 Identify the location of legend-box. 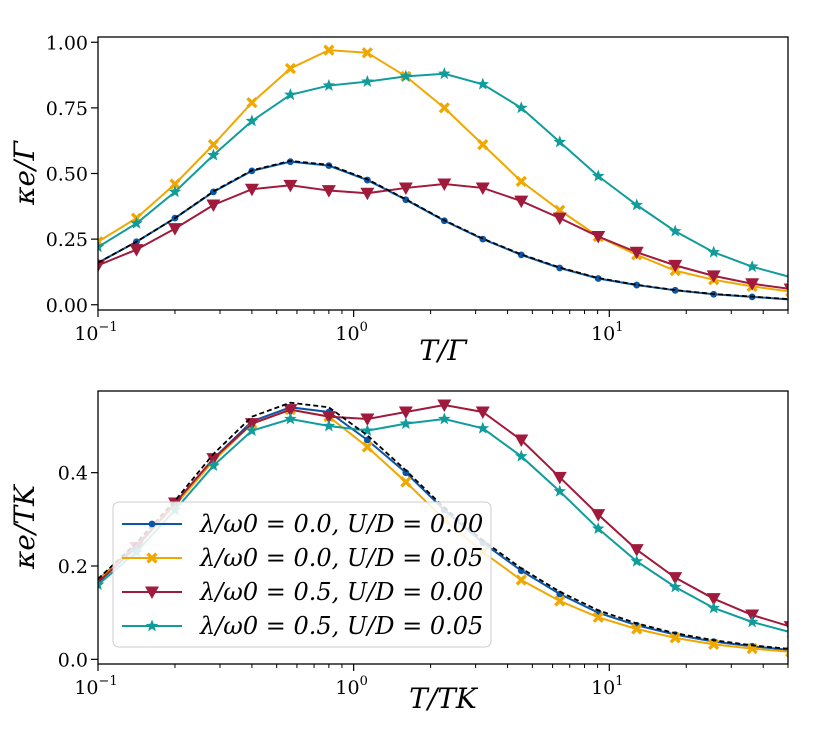
(302, 574).